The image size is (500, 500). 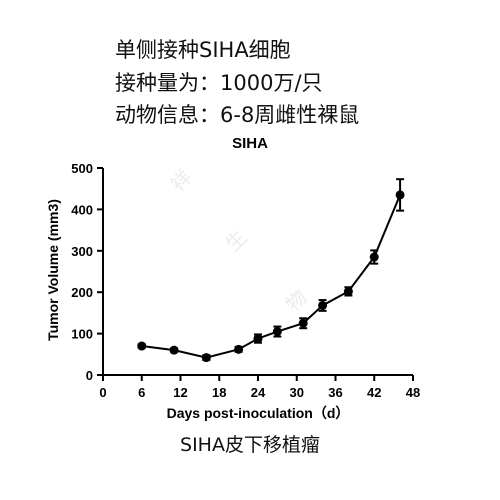 I want to click on x-tick-label: 36, so click(x=335, y=392).